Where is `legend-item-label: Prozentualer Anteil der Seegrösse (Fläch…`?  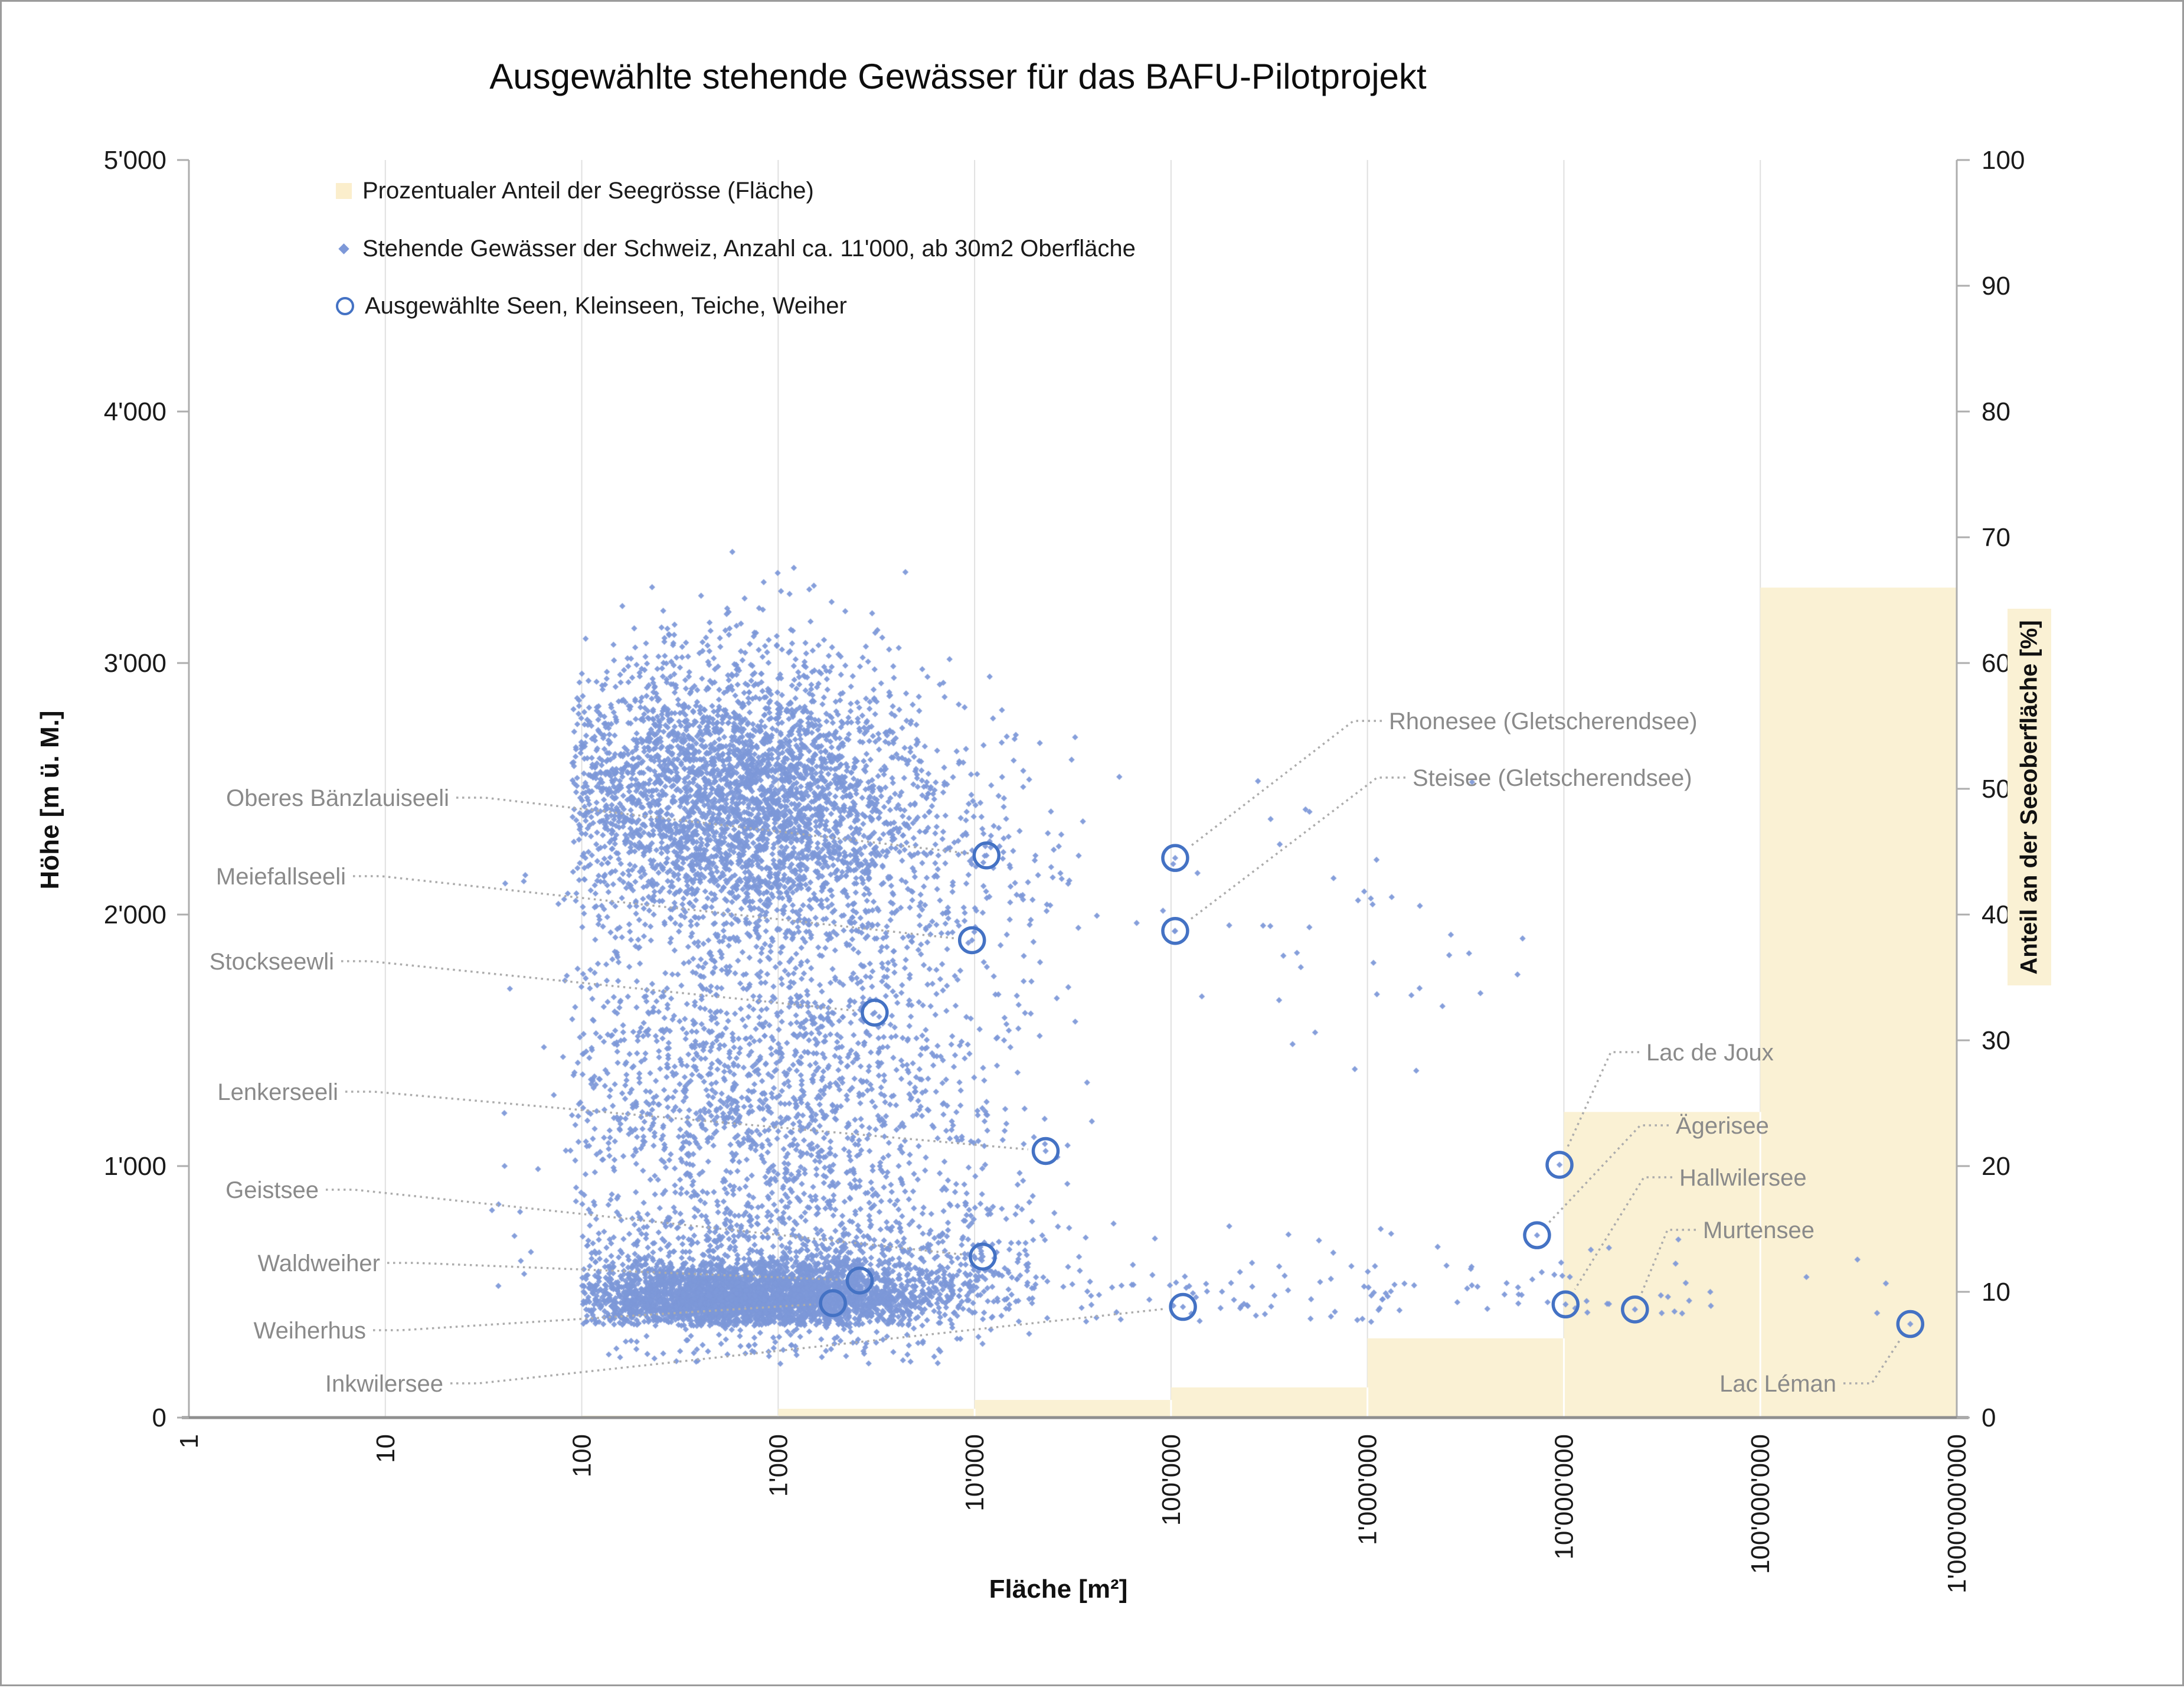 legend-item-label: Prozentualer Anteil der Seegrösse (Fläch… is located at coordinates (588, 190).